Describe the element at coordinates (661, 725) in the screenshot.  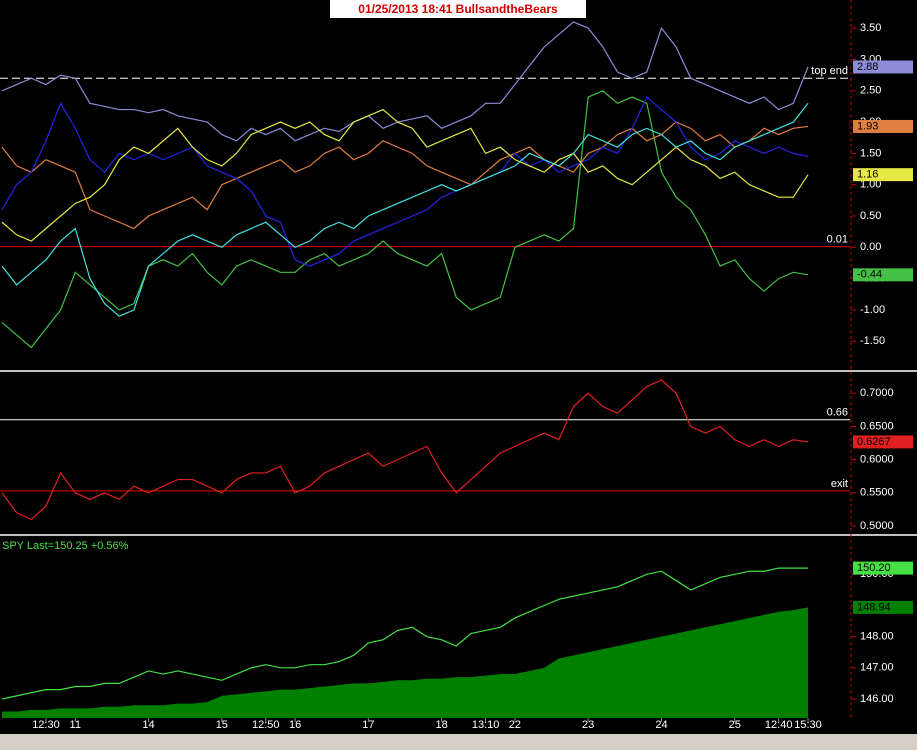
I see `x-tick-label: 24` at that location.